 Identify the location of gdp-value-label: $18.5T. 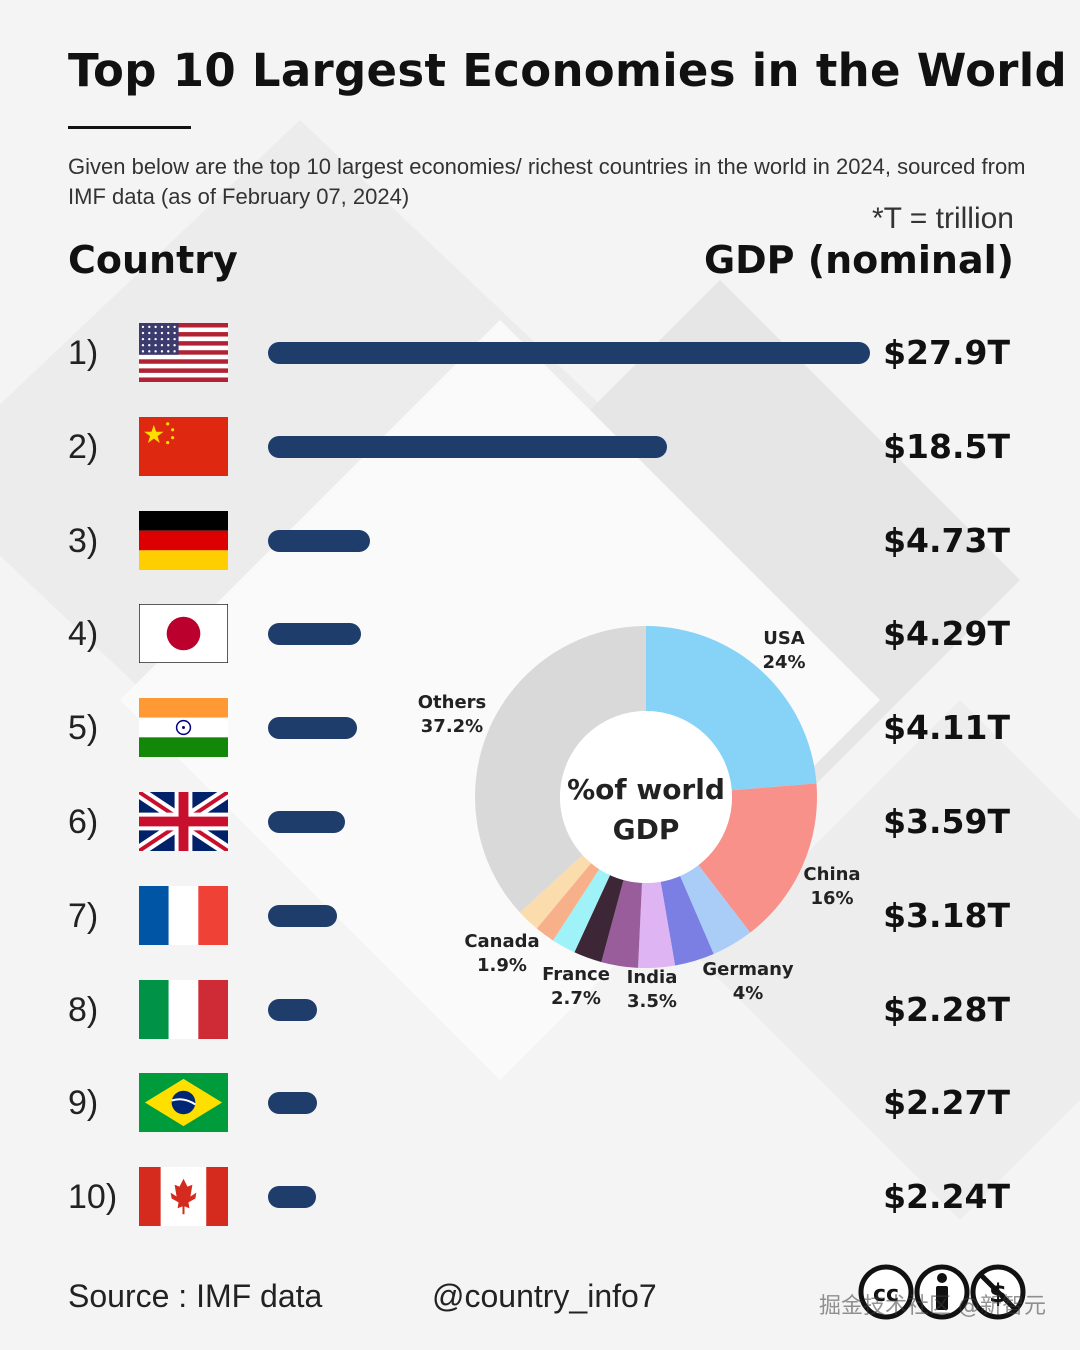
(946, 446).